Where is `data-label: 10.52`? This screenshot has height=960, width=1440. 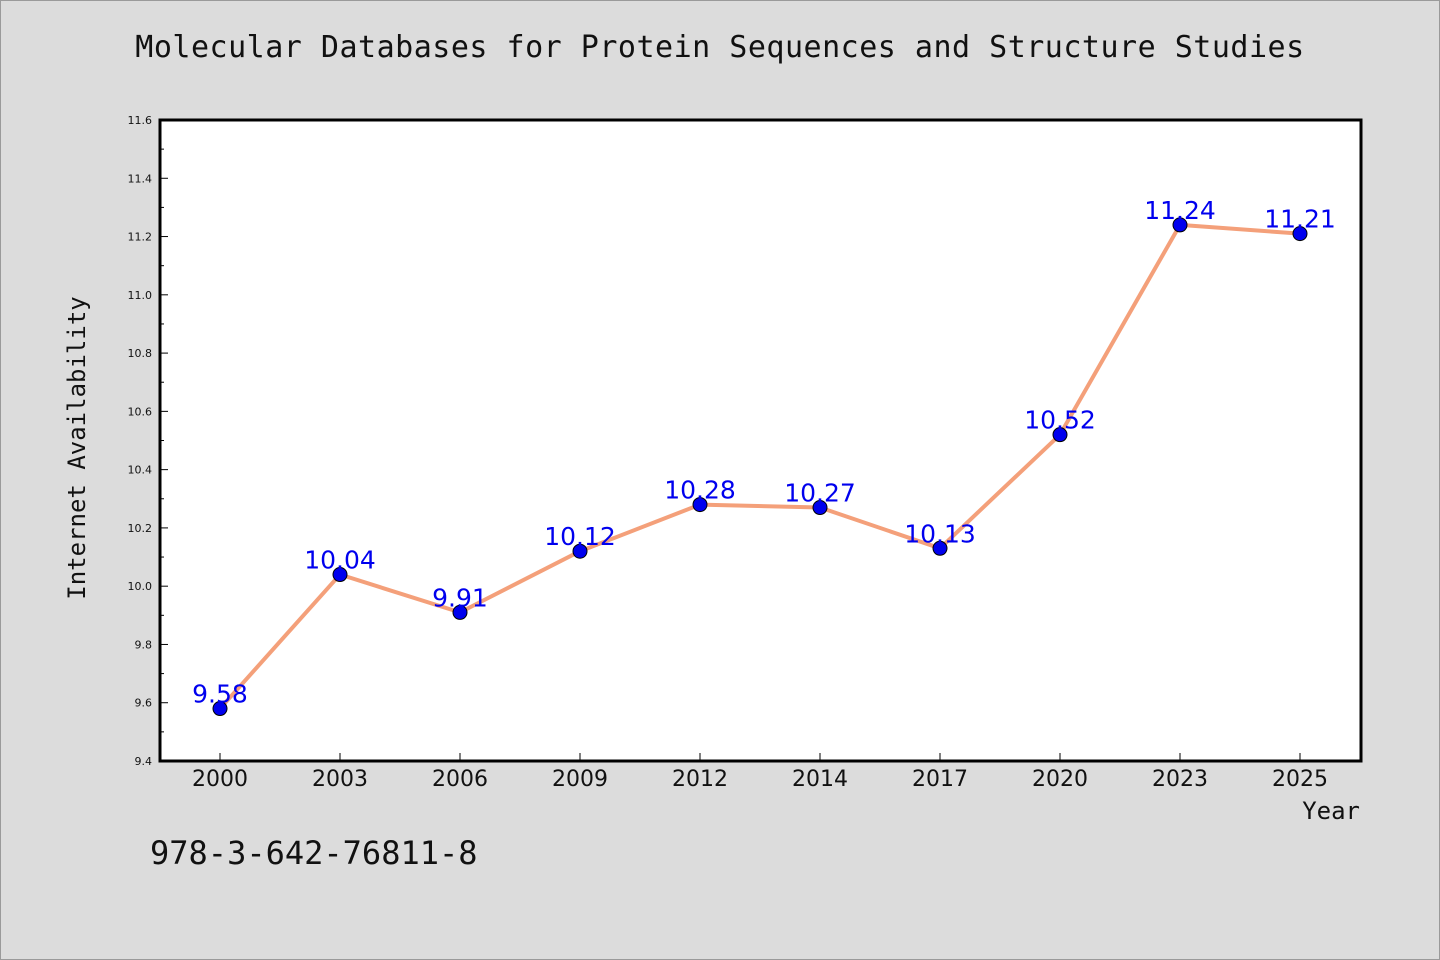 data-label: 10.52 is located at coordinates (1060, 420).